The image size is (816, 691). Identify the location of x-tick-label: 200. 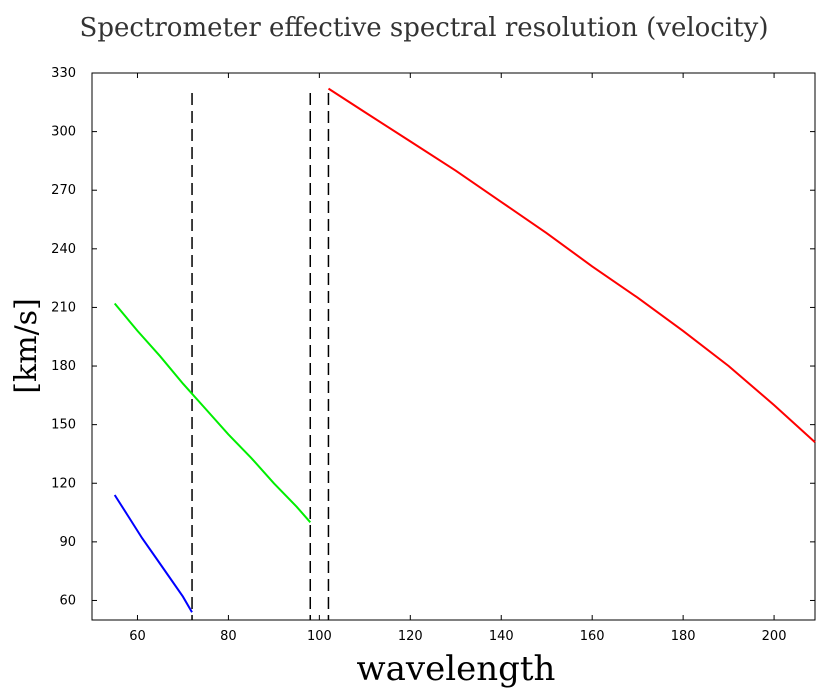
(774, 636).